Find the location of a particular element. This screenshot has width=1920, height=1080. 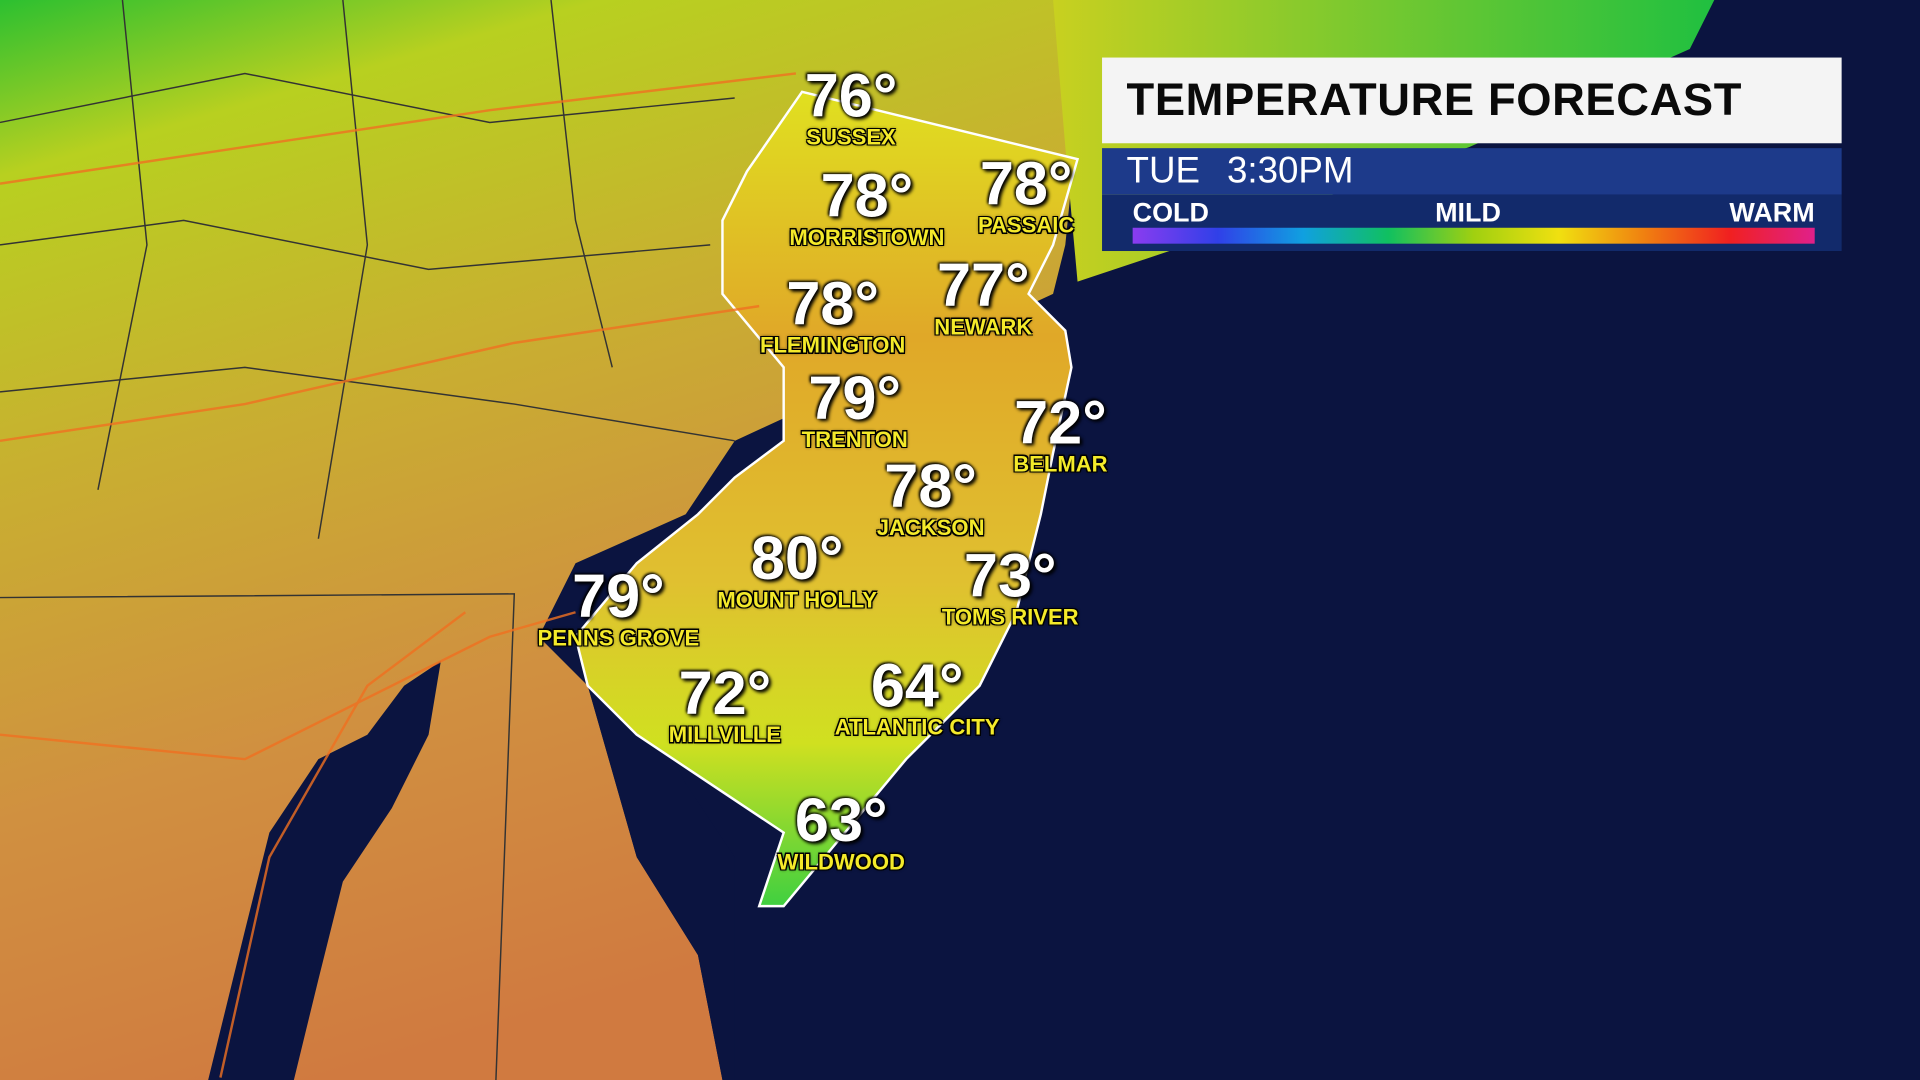

city-name: TOMS RIVER is located at coordinates (1010, 617).